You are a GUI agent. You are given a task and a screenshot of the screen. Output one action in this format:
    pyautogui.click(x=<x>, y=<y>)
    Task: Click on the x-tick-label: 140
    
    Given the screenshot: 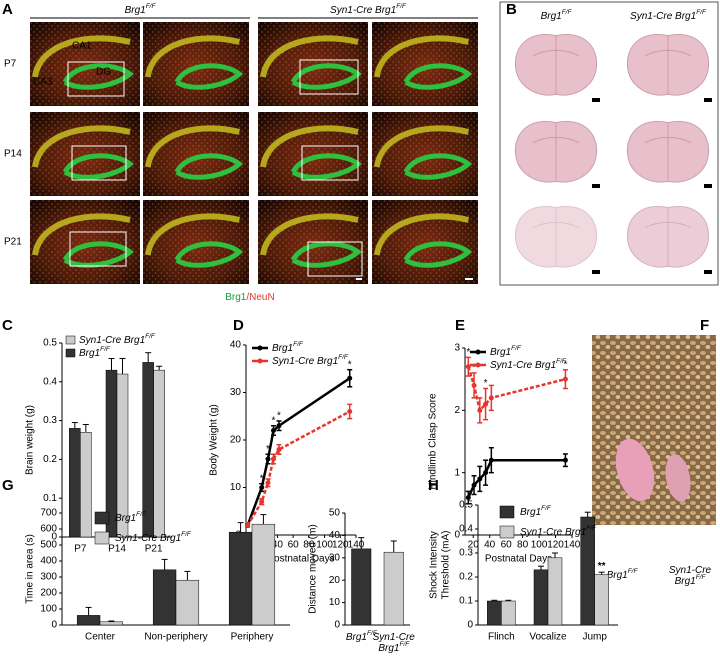 What is the action you would take?
    pyautogui.click(x=572, y=545)
    